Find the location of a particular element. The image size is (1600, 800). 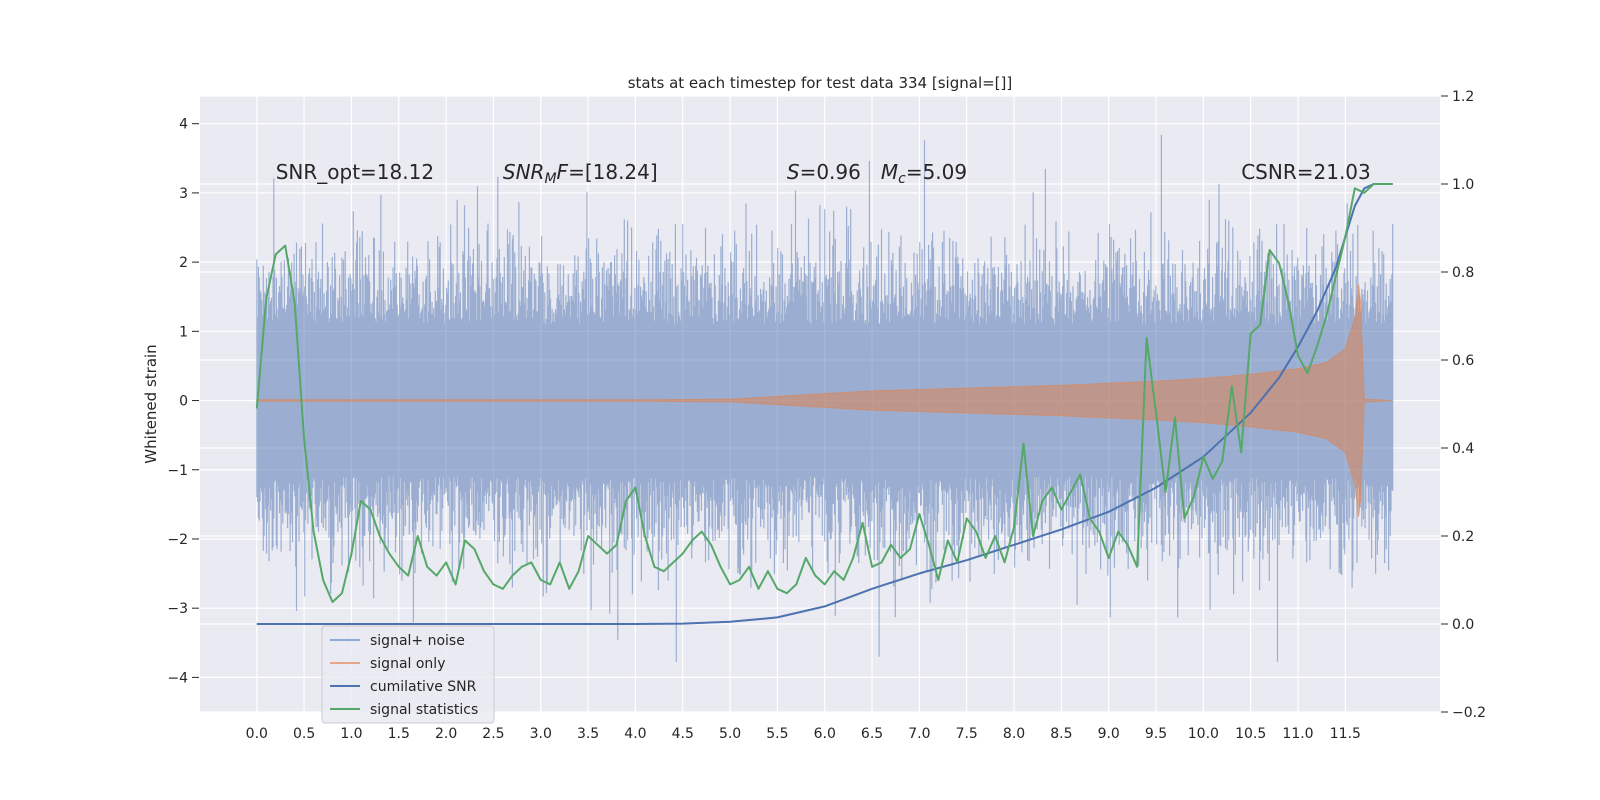

y-tick-label: 1 is located at coordinates (183, 332).